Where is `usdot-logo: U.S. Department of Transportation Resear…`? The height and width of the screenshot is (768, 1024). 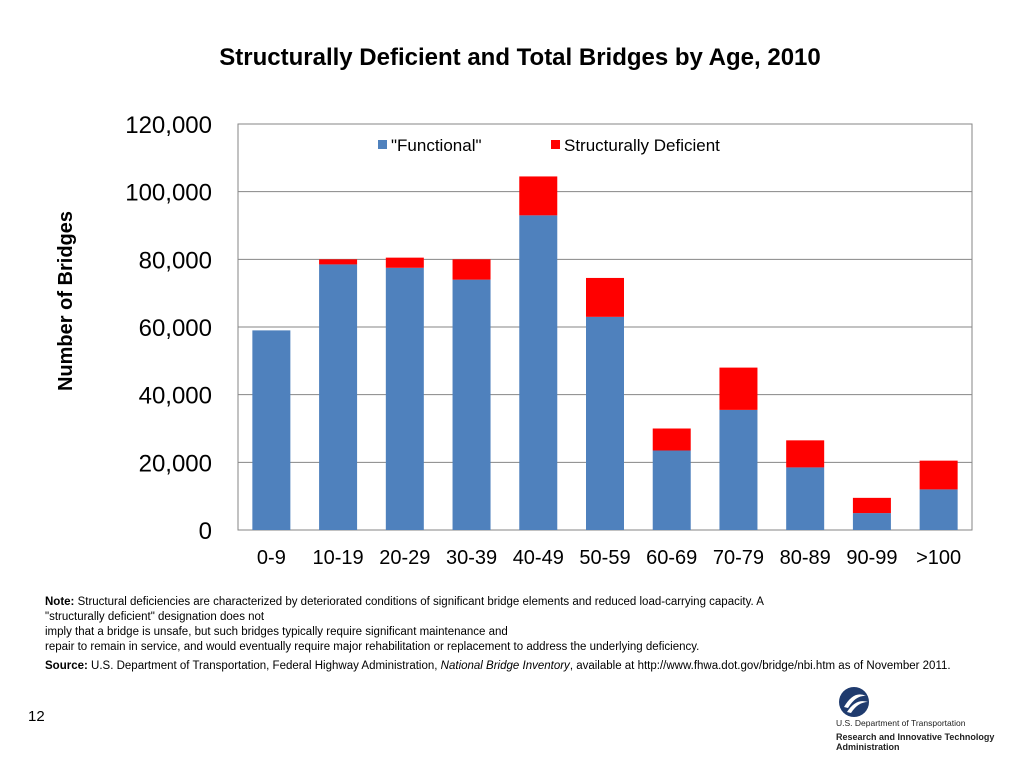 usdot-logo: U.S. Department of Transportation Resear… is located at coordinates (926, 726).